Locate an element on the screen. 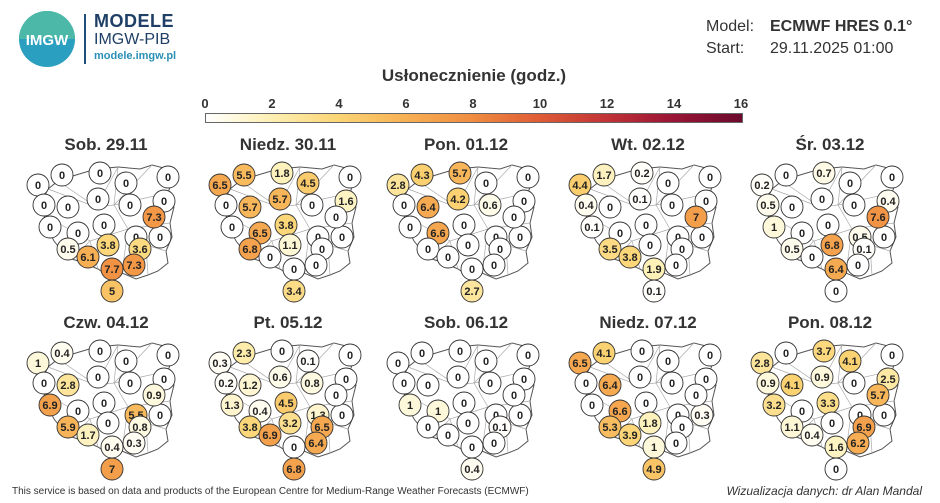 The height and width of the screenshot is (503, 940). station-marker: 6.4 is located at coordinates (428, 207).